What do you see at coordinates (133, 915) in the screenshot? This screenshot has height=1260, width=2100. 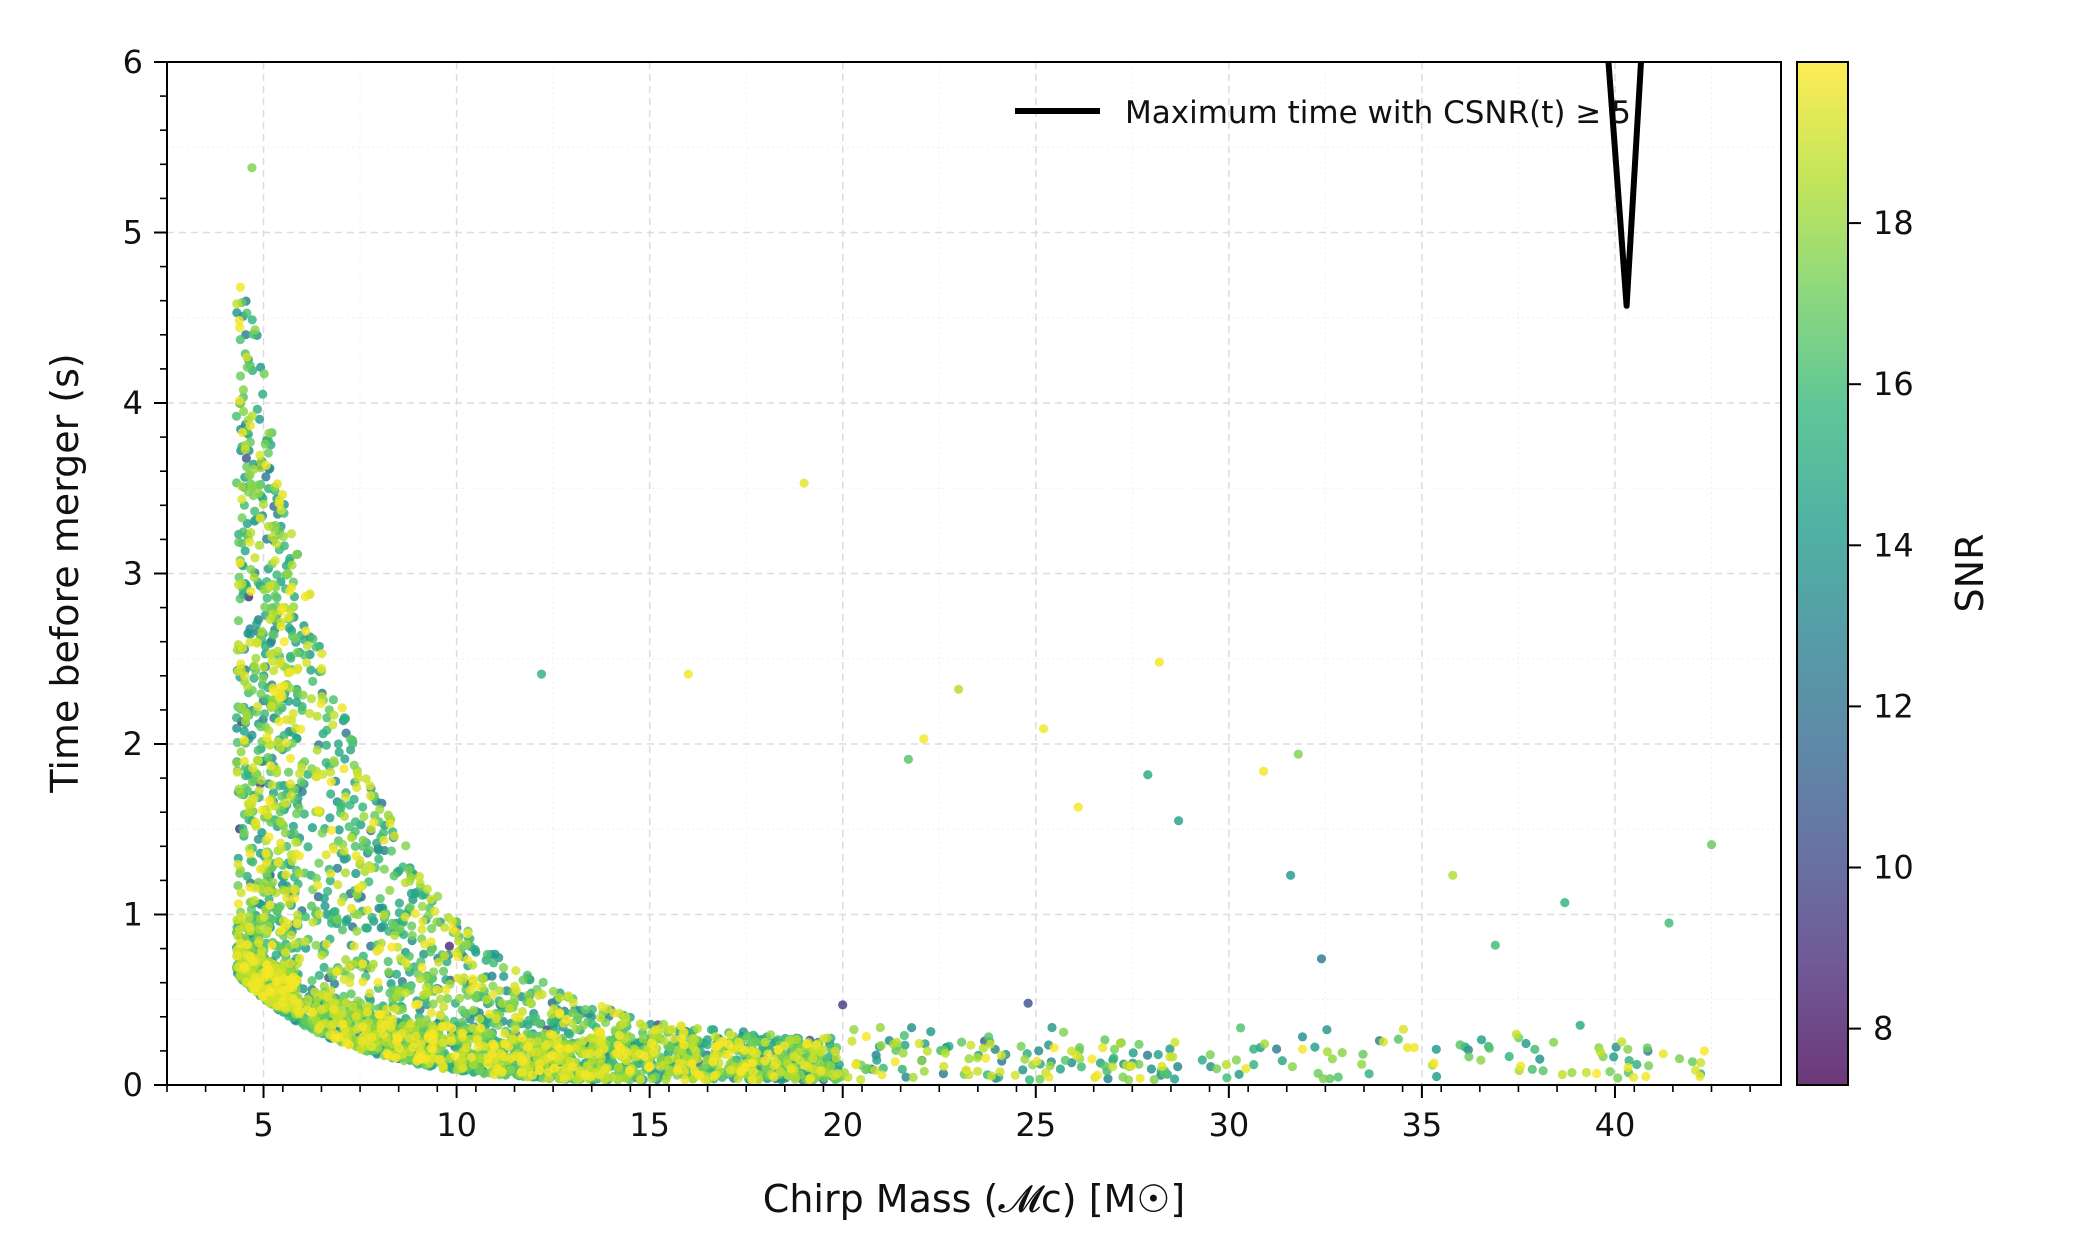 I see `y-tick-label: 1` at bounding box center [133, 915].